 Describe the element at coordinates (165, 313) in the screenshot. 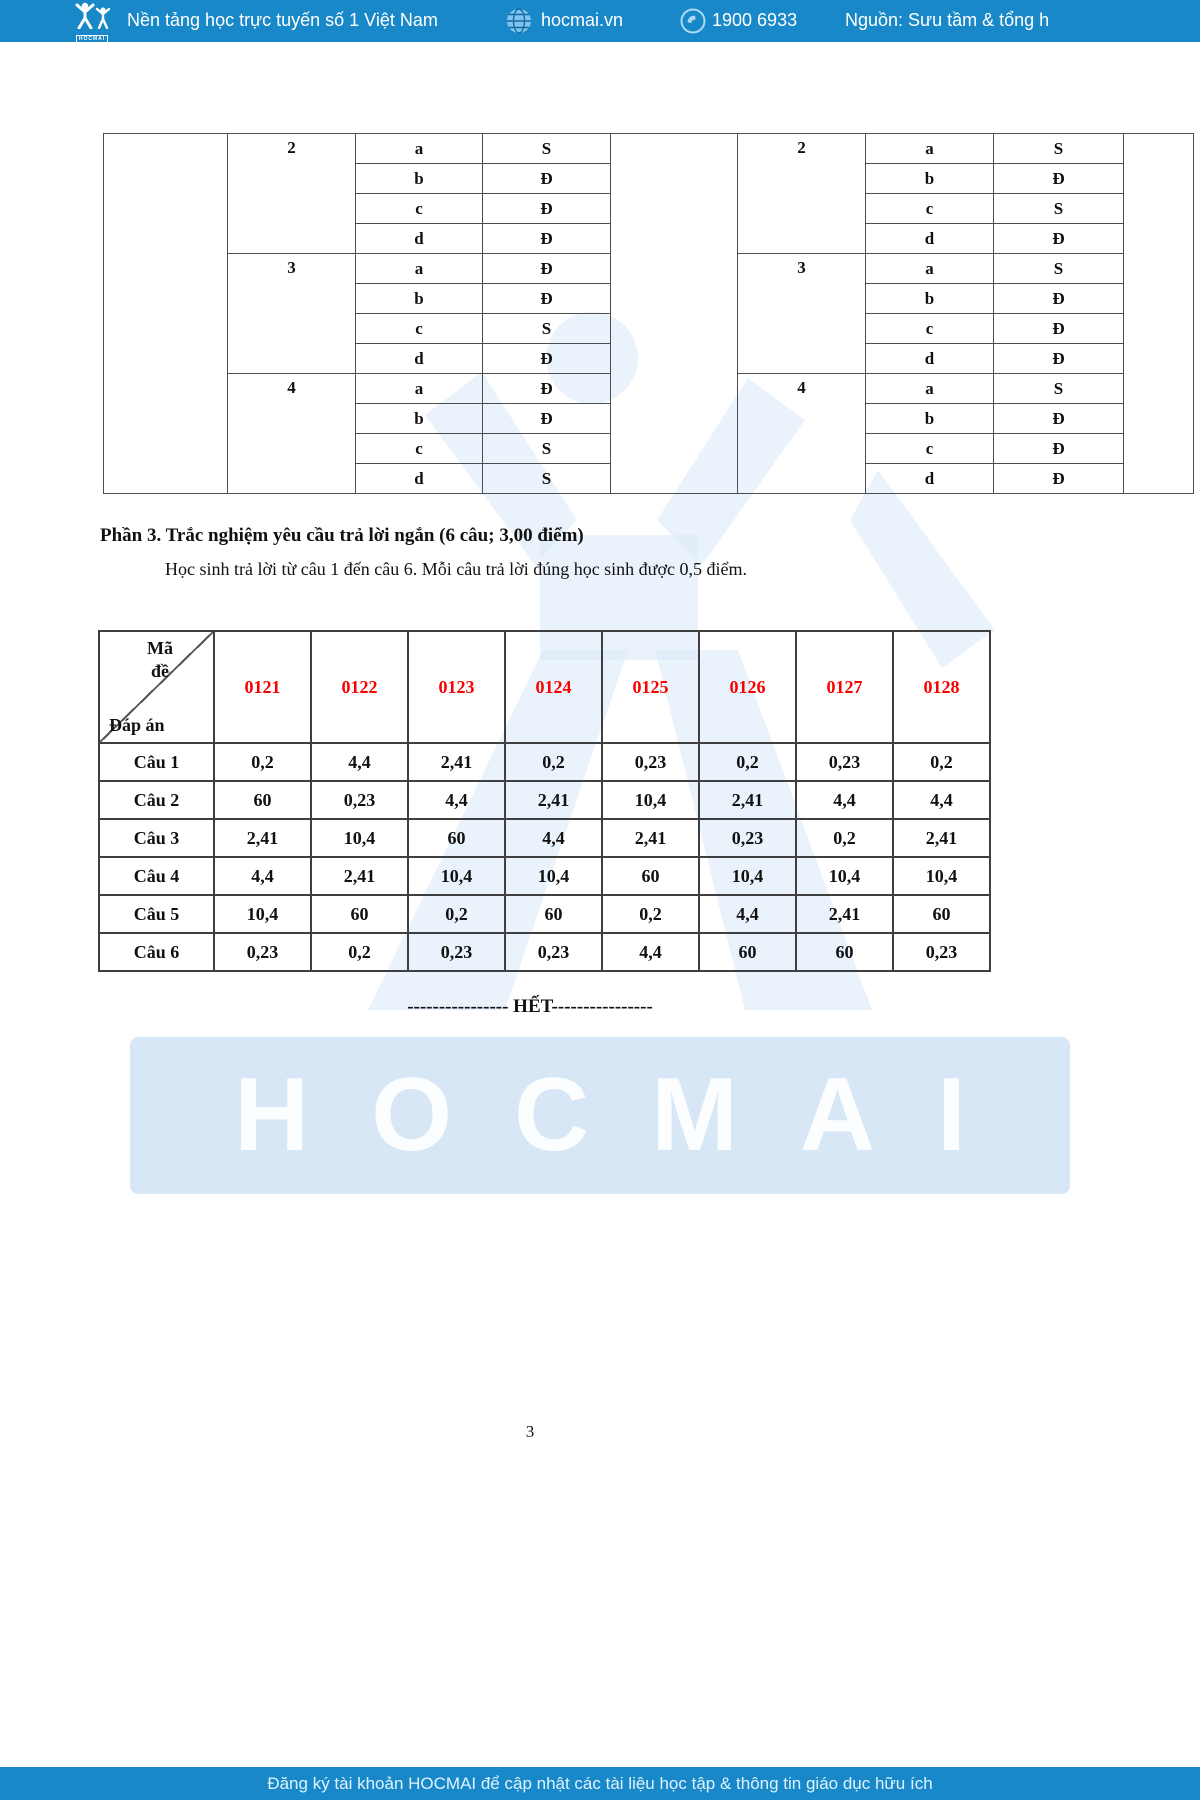

I see `tf-left-gap` at that location.